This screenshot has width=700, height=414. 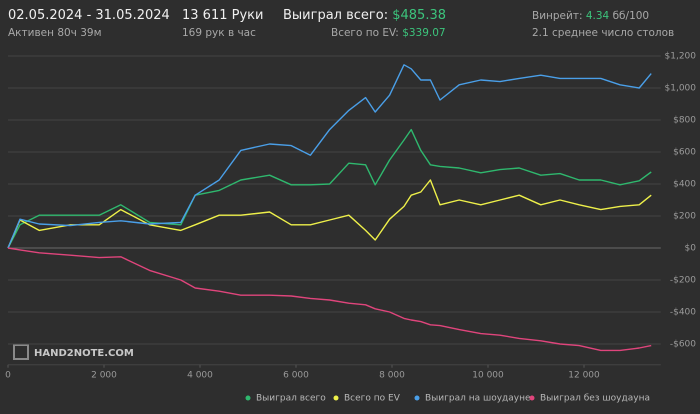 I want to click on x-tick-label: 10 000, so click(x=488, y=376).